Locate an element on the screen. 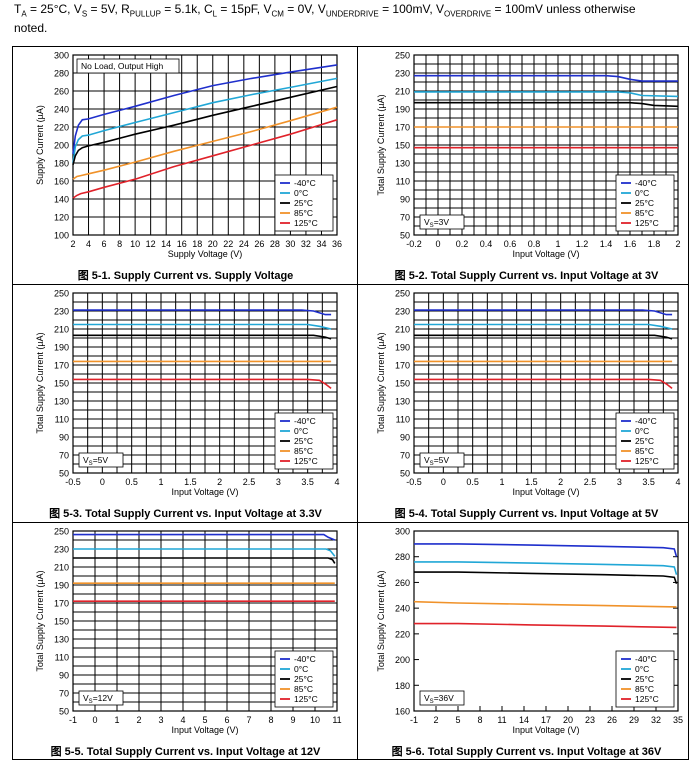 This screenshot has width=700, height=773. annotation: VS=12V is located at coordinates (101, 698).